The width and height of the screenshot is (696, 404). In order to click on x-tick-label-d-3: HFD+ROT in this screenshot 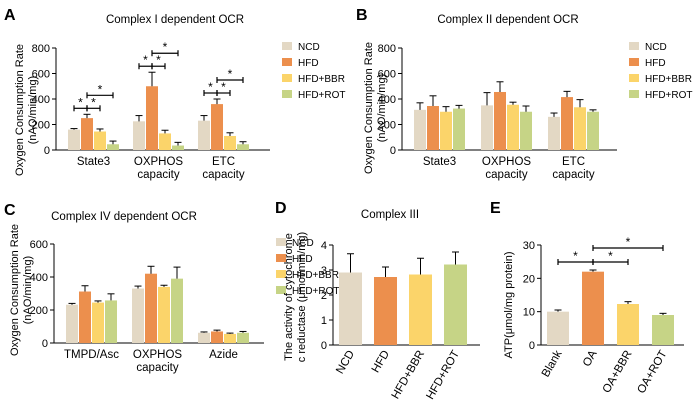, I will do `click(443, 375)`.